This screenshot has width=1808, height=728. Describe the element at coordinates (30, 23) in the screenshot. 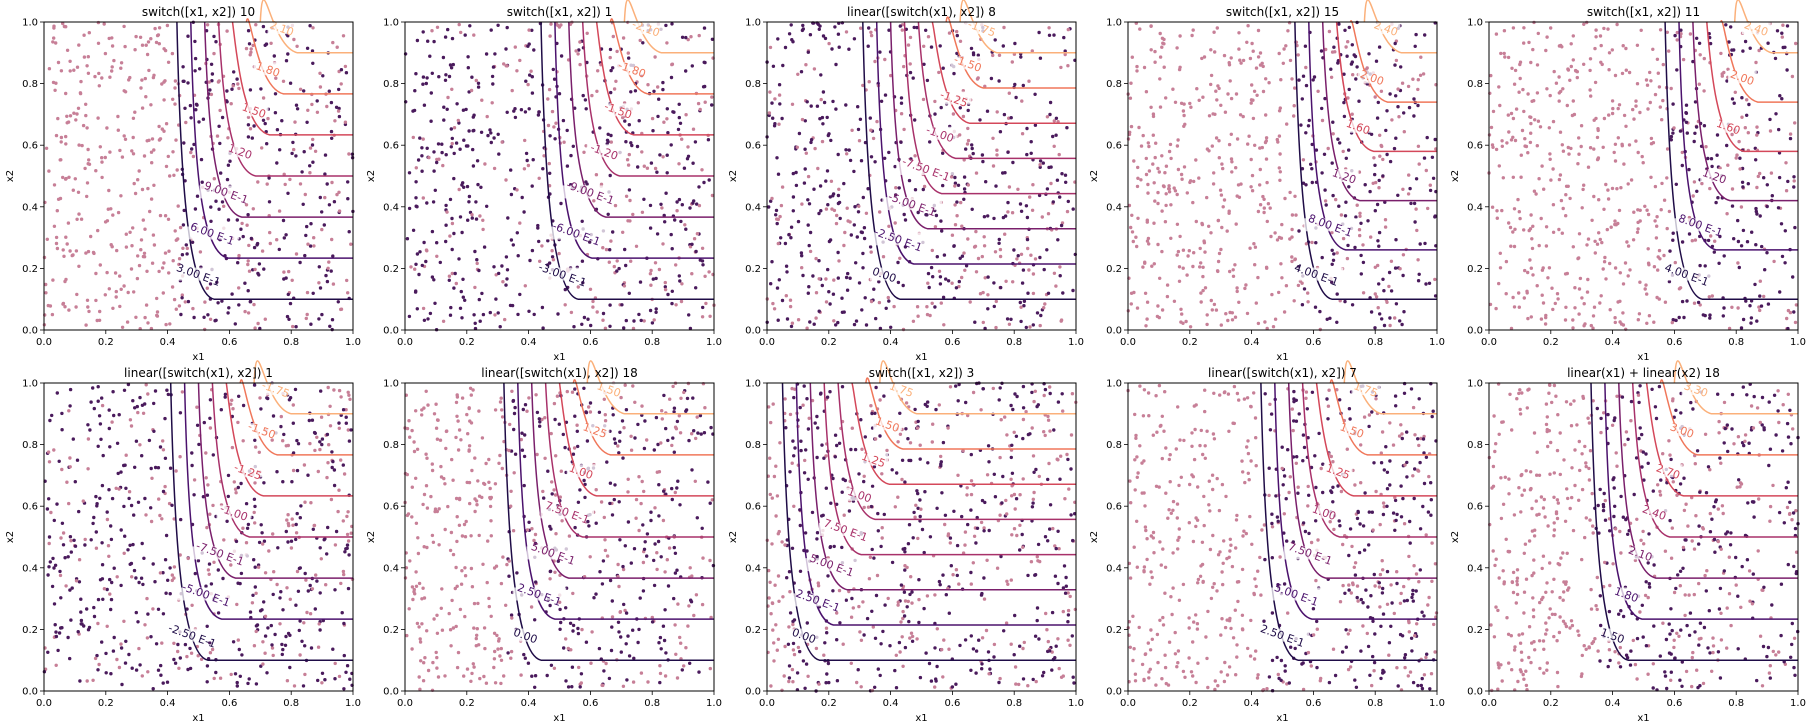

I see `y-tick-label: 1.0` at that location.